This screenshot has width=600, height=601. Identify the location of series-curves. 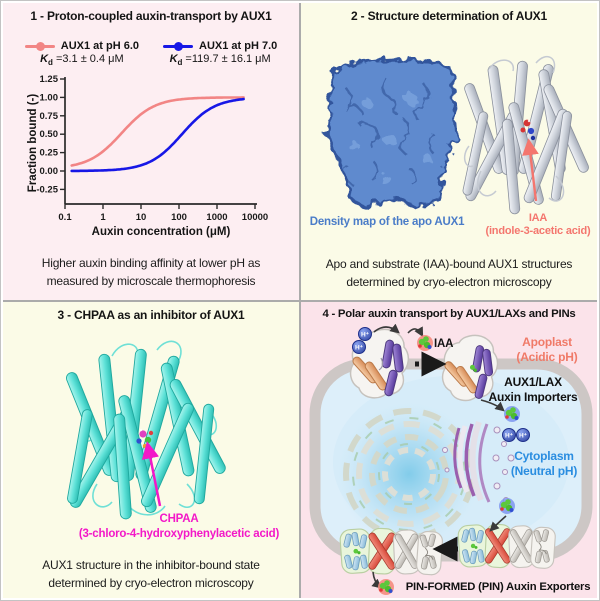
(157, 134).